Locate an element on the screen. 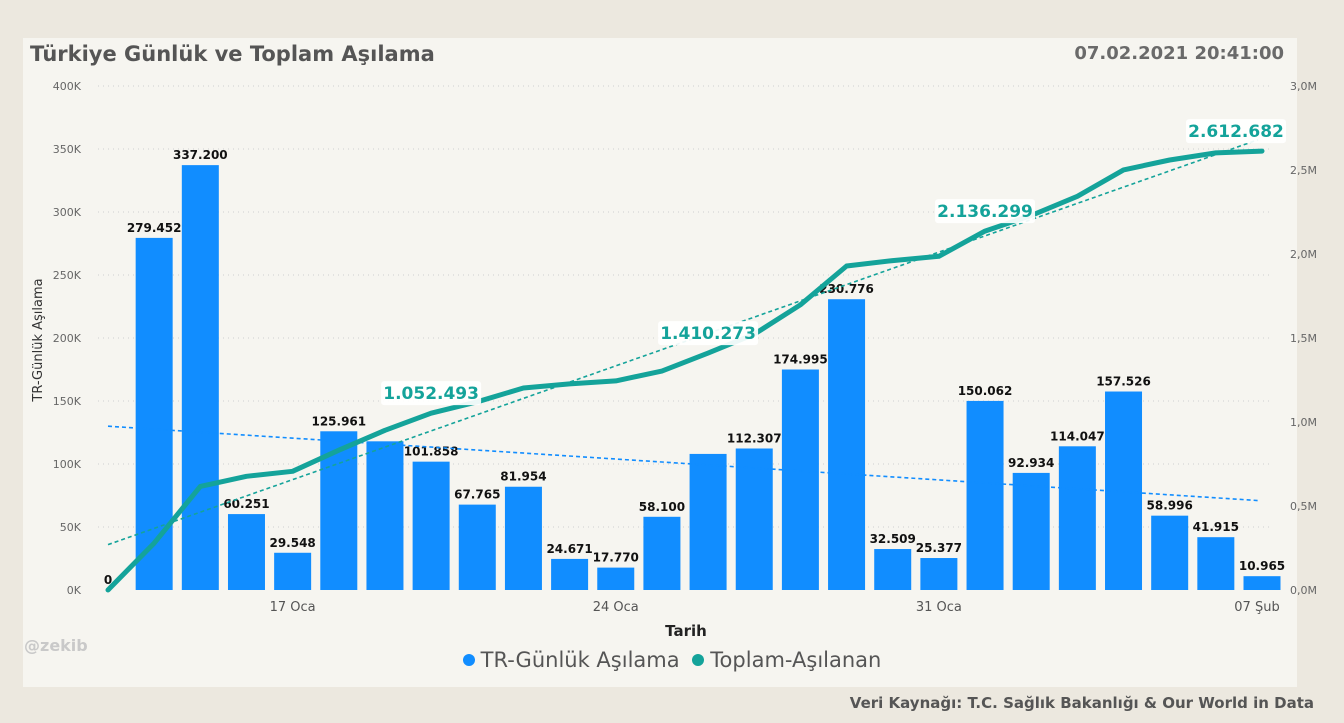 This screenshot has height=723, width=1344. trendline-daily is located at coordinates (683, 463).